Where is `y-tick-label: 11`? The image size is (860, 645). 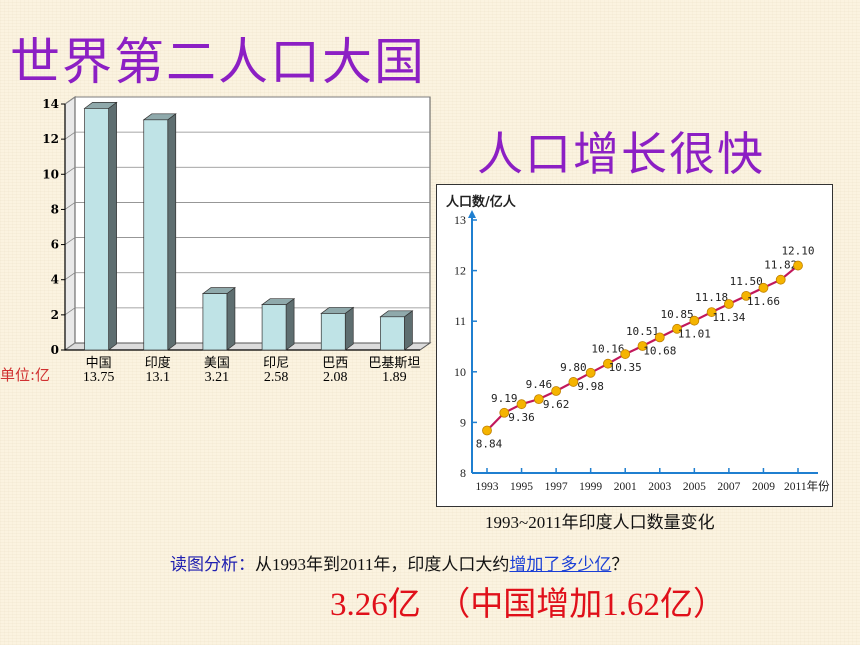
y-tick-label: 11 is located at coordinates (460, 321).